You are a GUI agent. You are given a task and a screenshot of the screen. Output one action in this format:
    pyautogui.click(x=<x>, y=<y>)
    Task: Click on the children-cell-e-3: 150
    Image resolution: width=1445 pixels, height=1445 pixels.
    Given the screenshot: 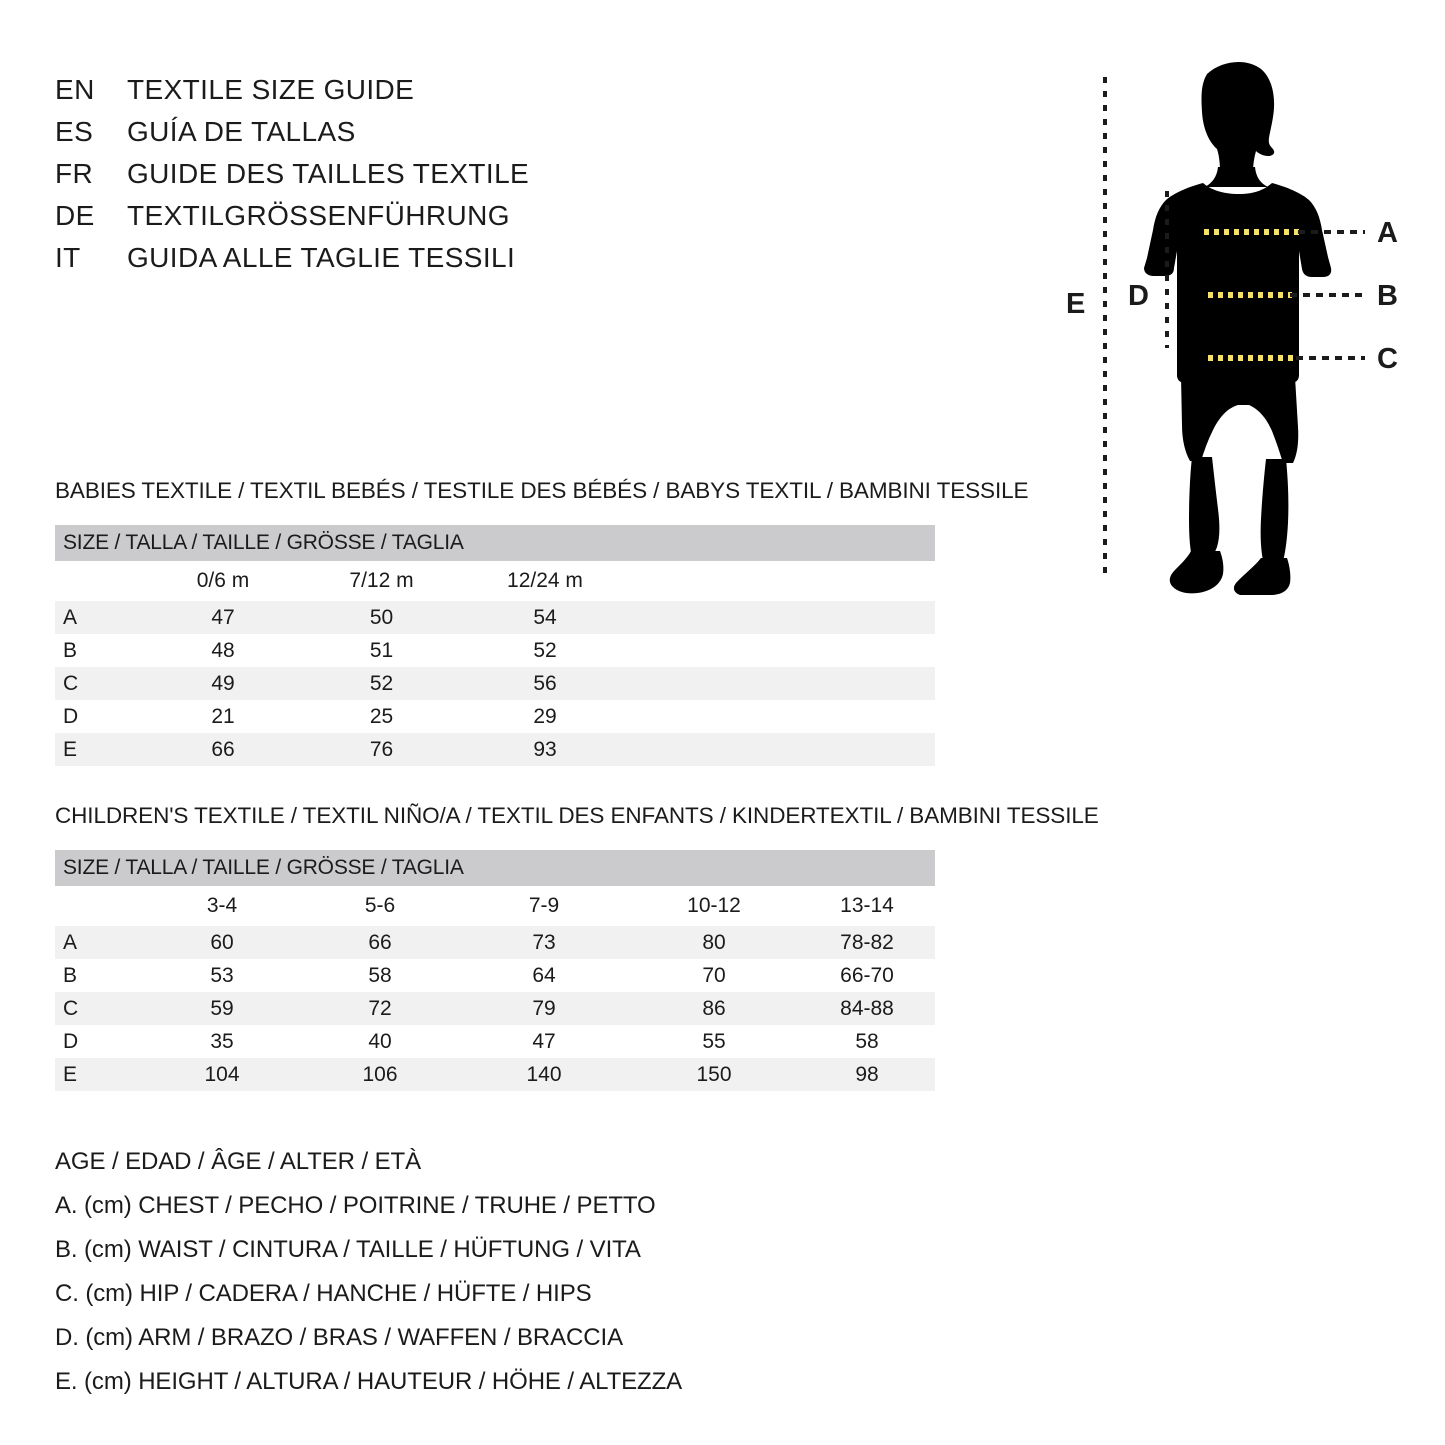 What is the action you would take?
    pyautogui.click(x=714, y=1074)
    